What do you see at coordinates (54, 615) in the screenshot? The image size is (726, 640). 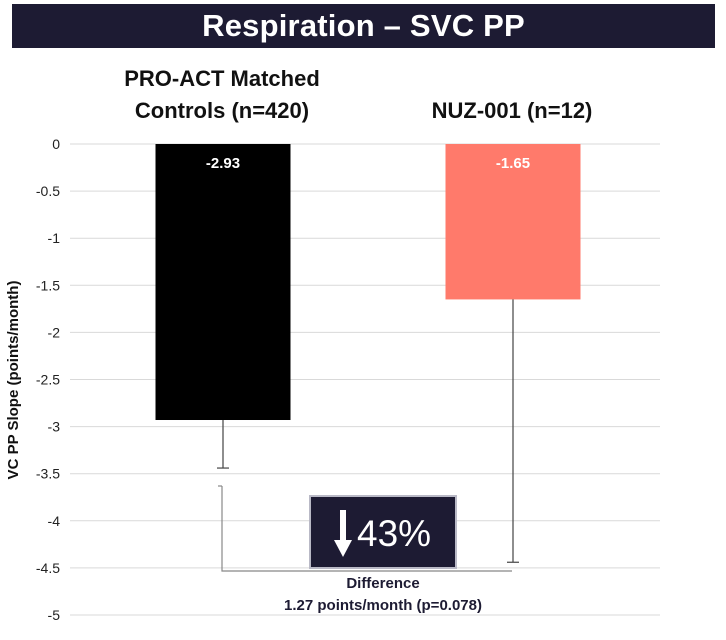 I see `y-tick-label: -5` at bounding box center [54, 615].